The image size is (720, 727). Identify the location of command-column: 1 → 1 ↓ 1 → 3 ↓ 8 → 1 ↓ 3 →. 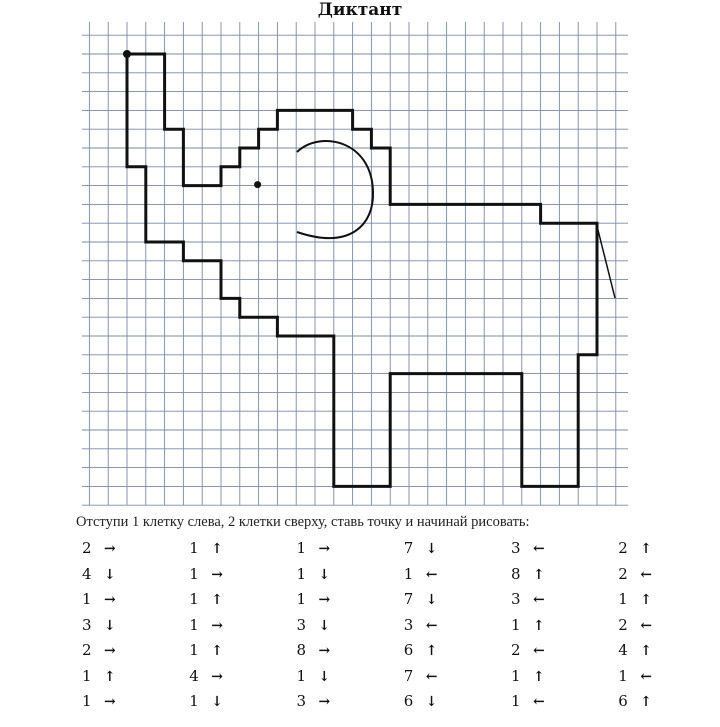
(314, 625).